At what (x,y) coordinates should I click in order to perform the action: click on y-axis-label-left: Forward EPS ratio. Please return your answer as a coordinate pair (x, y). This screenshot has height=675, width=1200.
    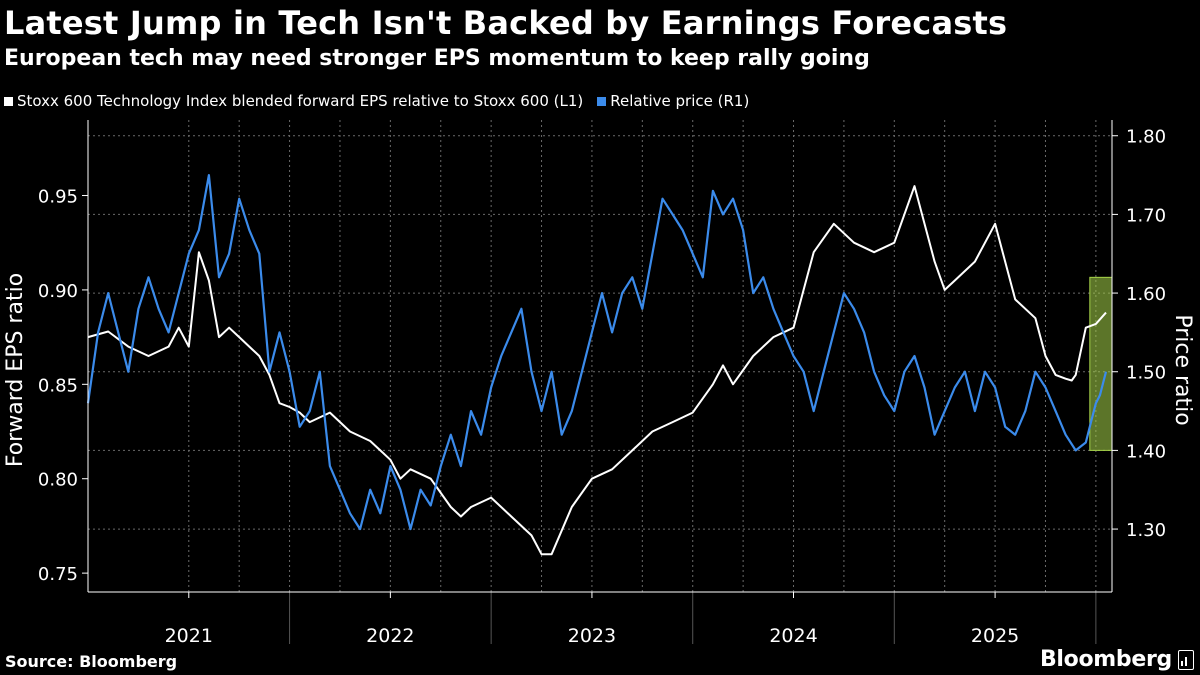
    Looking at the image, I should click on (15, 370).